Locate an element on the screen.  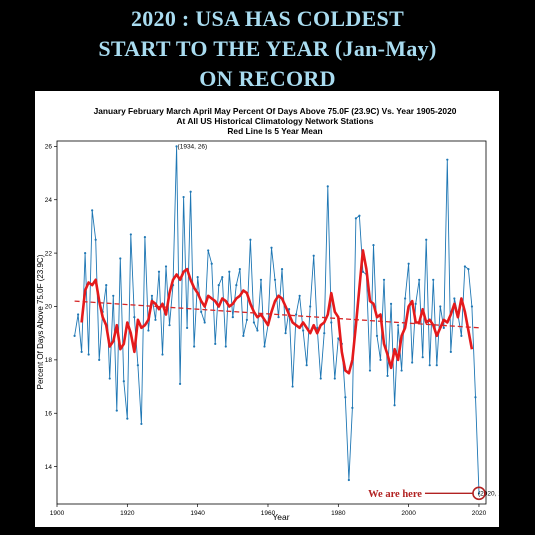
x-tick-label: 2020 is located at coordinates (479, 513).